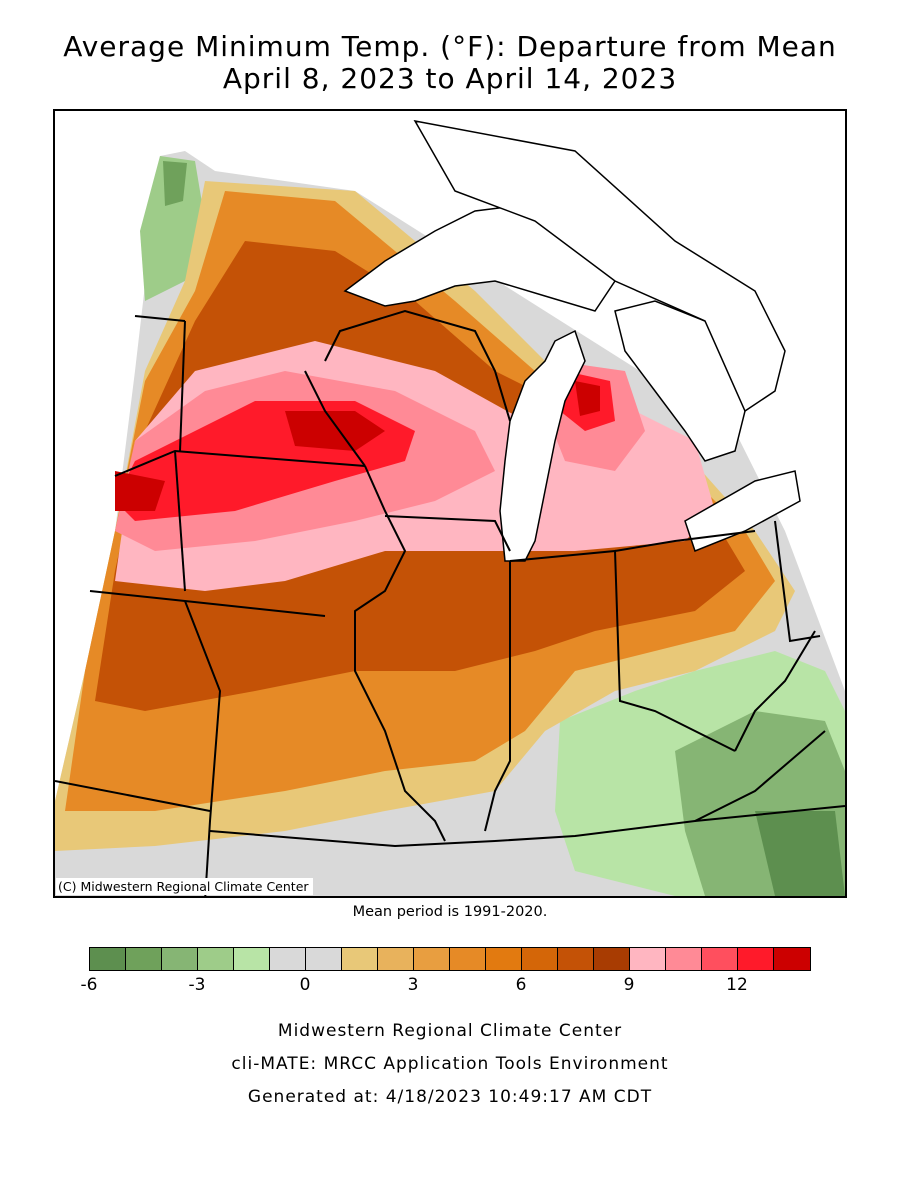 The width and height of the screenshot is (900, 1200). What do you see at coordinates (305, 985) in the screenshot?
I see `legend-tick-label: 0` at bounding box center [305, 985].